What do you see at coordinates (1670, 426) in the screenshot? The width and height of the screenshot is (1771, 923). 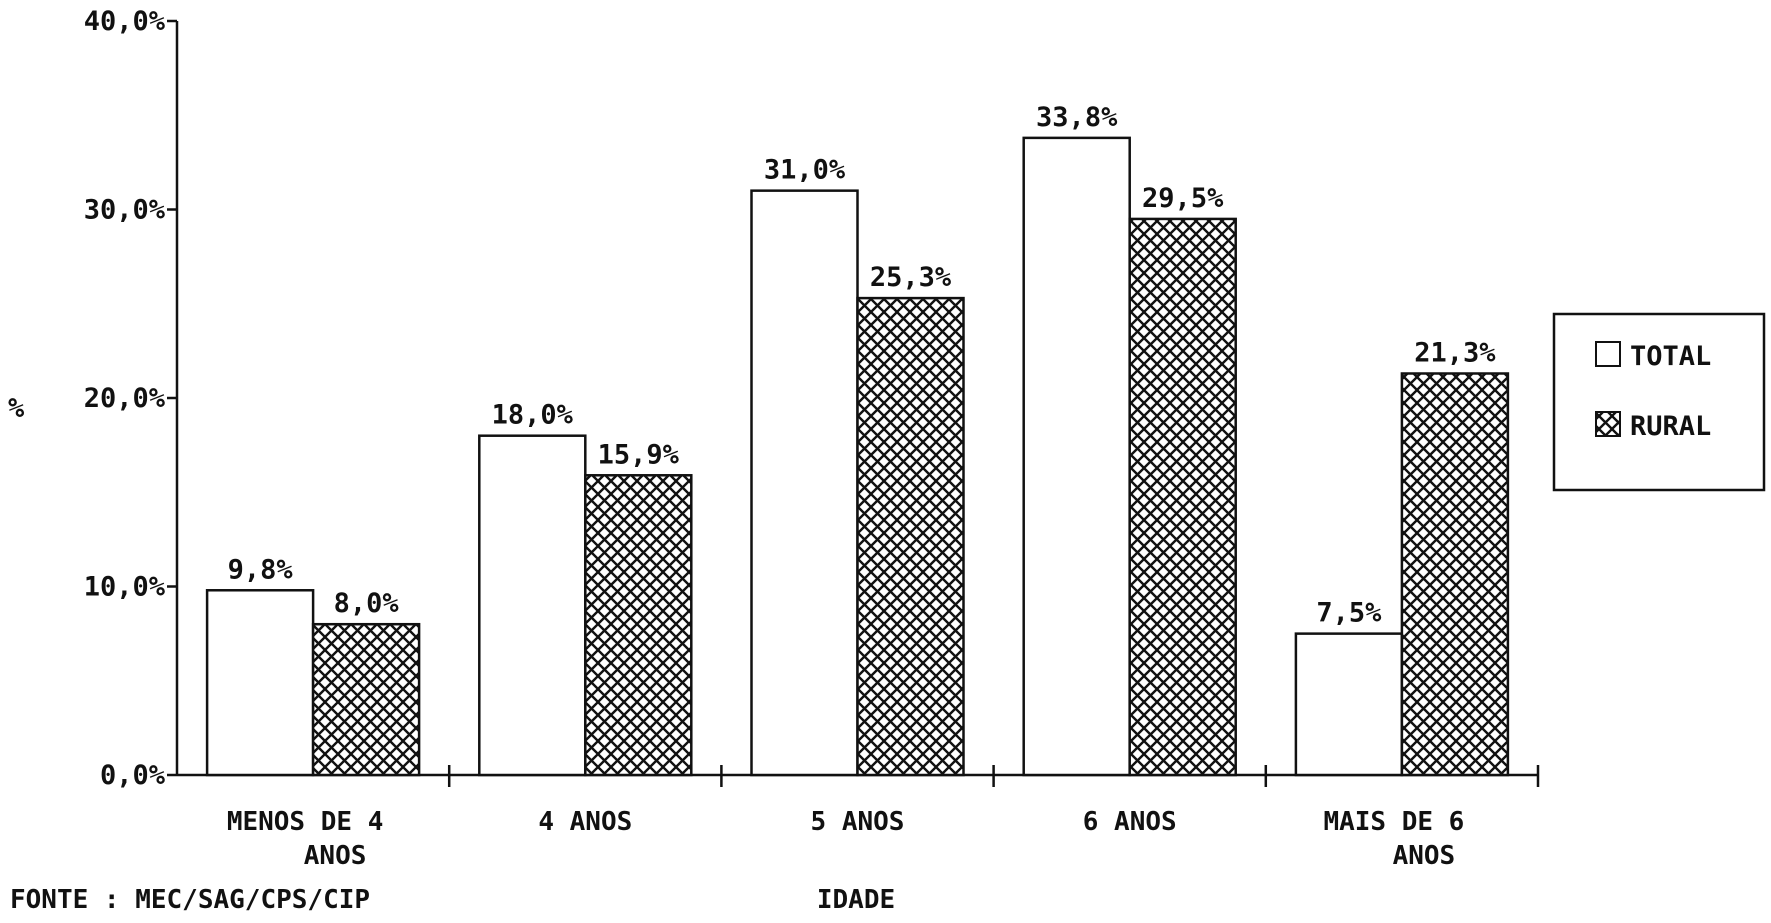 I see `legend-label-rural: RURAL` at bounding box center [1670, 426].